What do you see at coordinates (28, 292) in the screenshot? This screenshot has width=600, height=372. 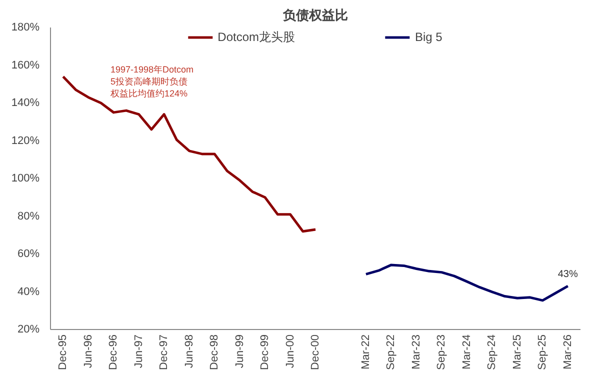 I see `y-tick-label: 40%` at bounding box center [28, 292].